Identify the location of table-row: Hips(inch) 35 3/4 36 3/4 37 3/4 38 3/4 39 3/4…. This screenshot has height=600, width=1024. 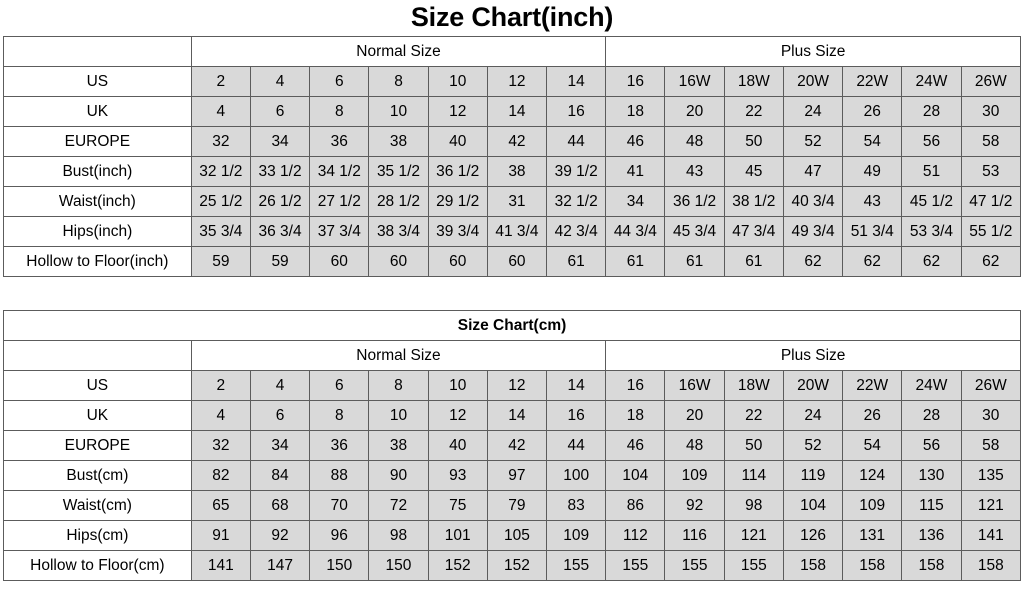
(512, 231).